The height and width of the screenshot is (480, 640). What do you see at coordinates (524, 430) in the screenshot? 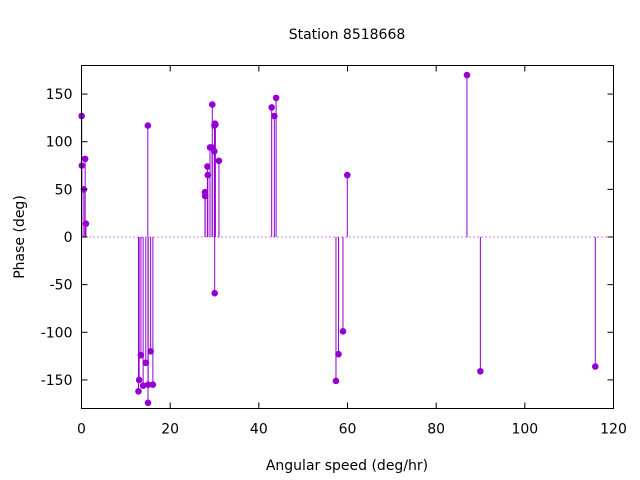
I see `x-tick-label: 100` at bounding box center [524, 430].